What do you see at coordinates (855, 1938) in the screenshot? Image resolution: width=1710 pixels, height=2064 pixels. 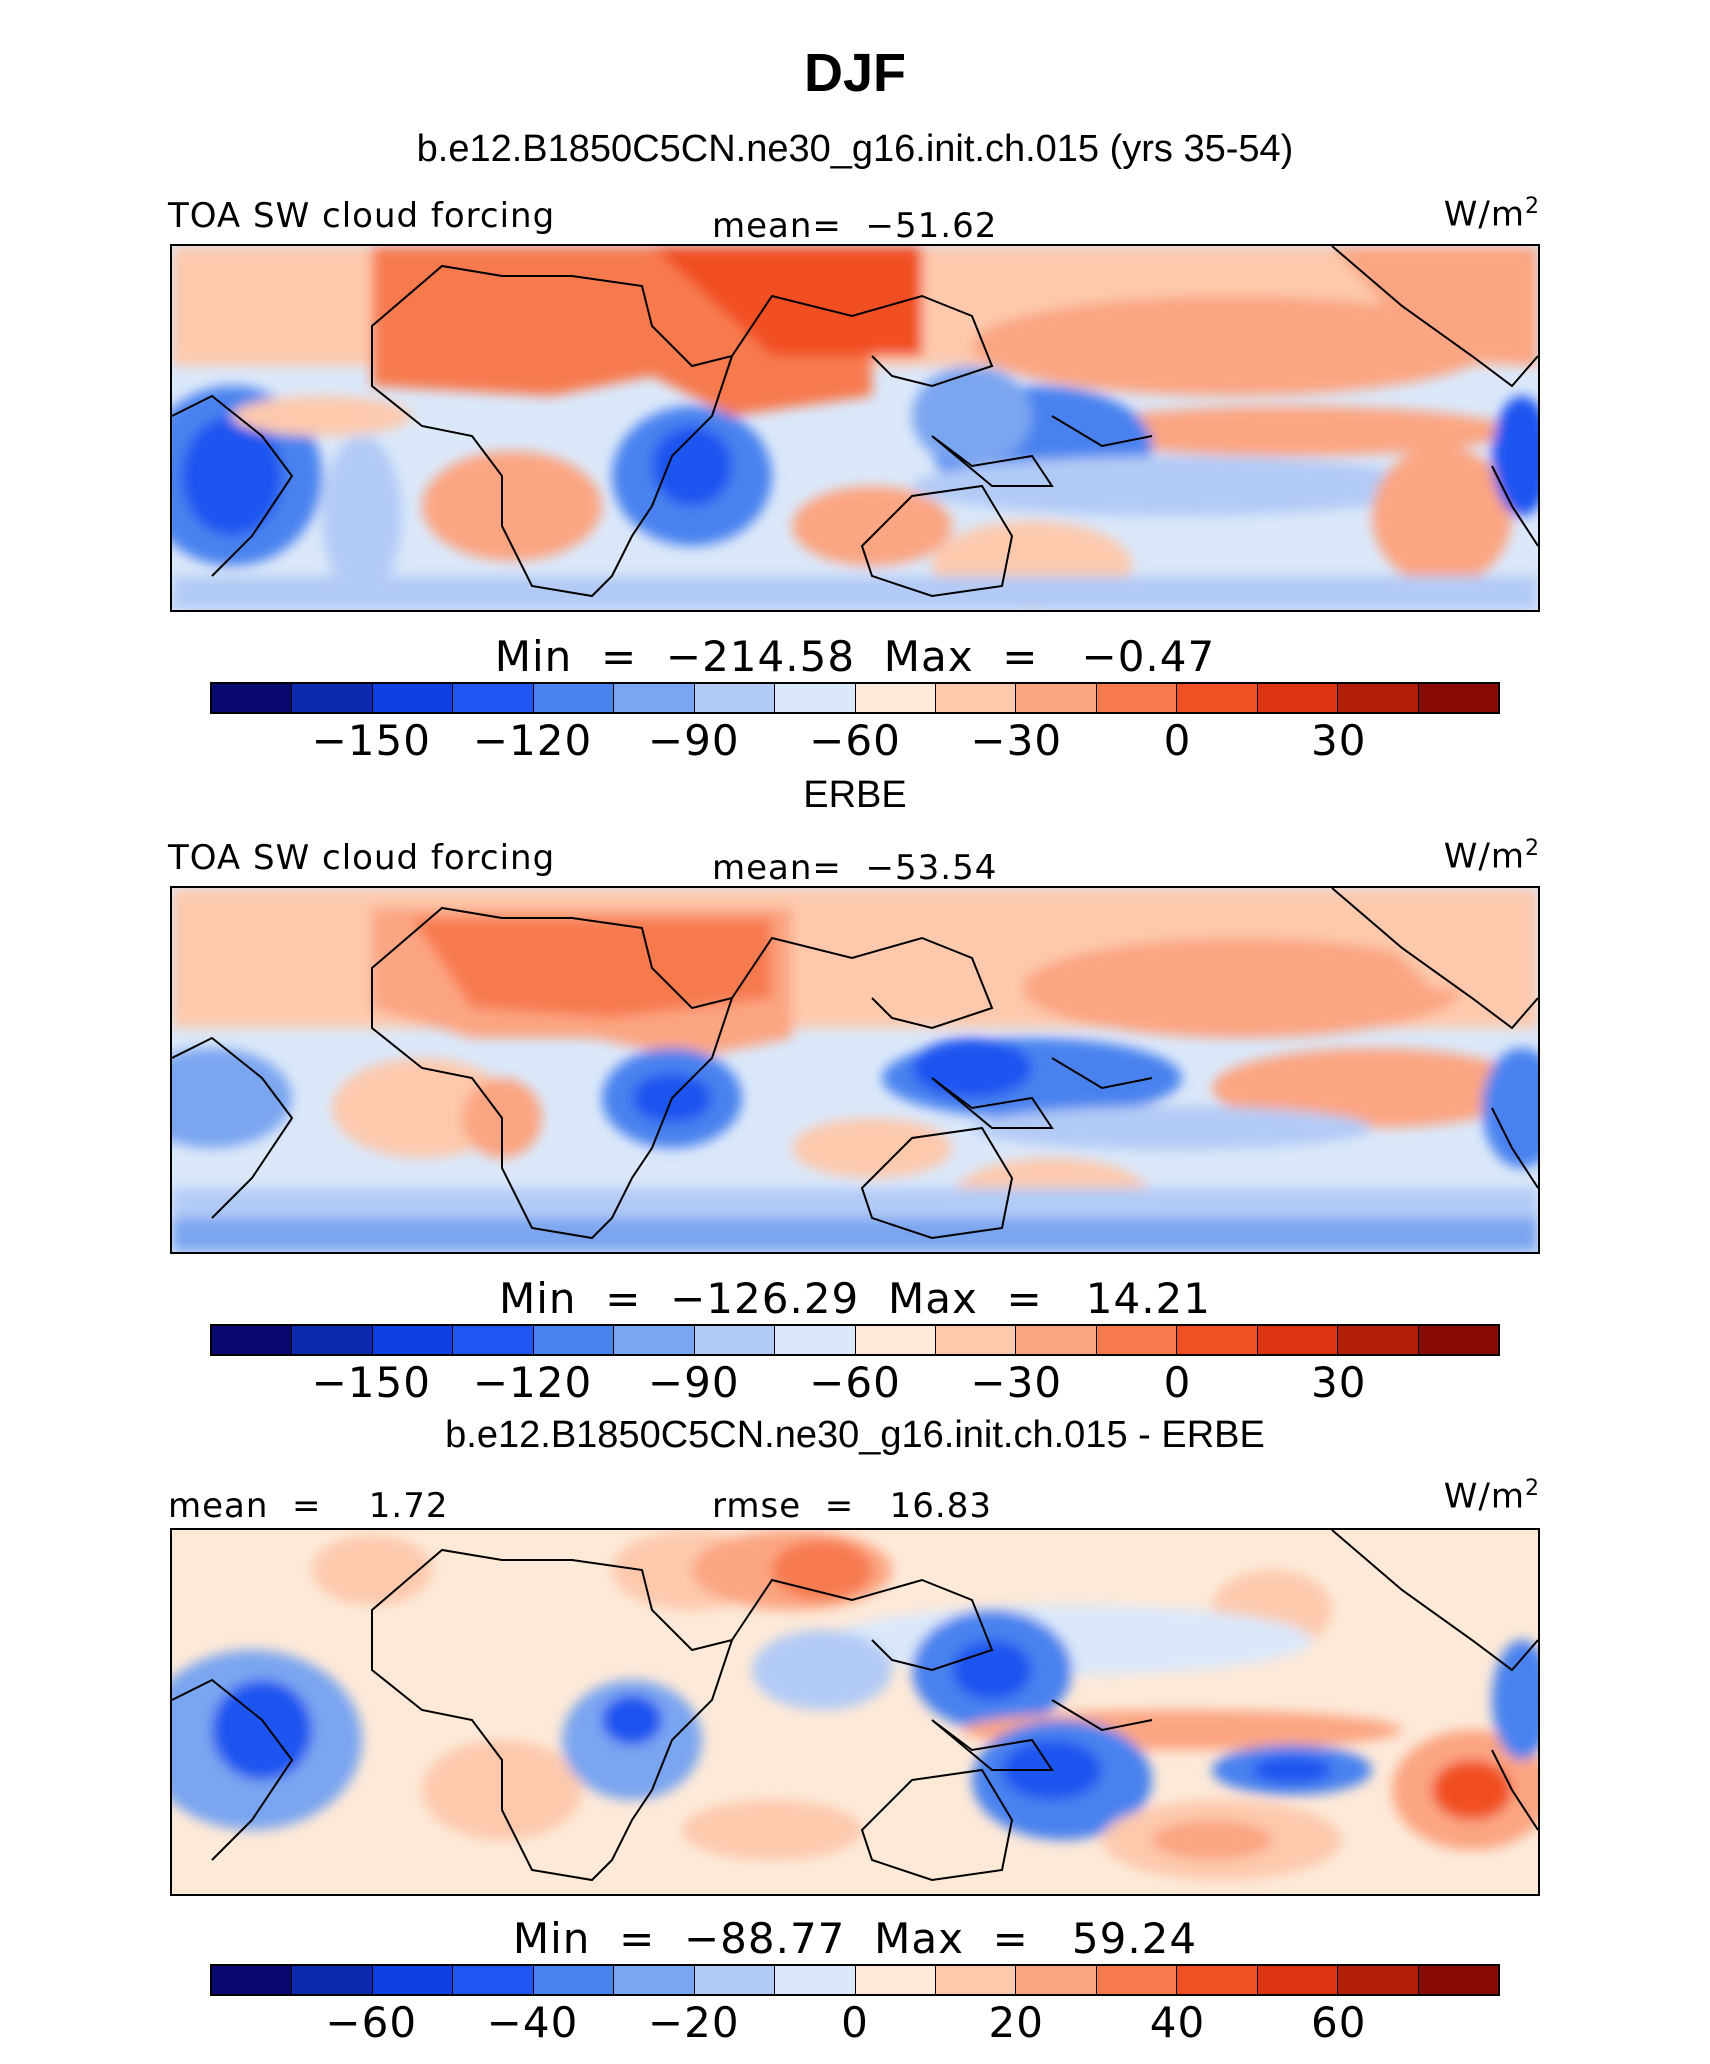 I see `panel-3-min-max: Min = −88.77 Max = 59.24` at bounding box center [855, 1938].